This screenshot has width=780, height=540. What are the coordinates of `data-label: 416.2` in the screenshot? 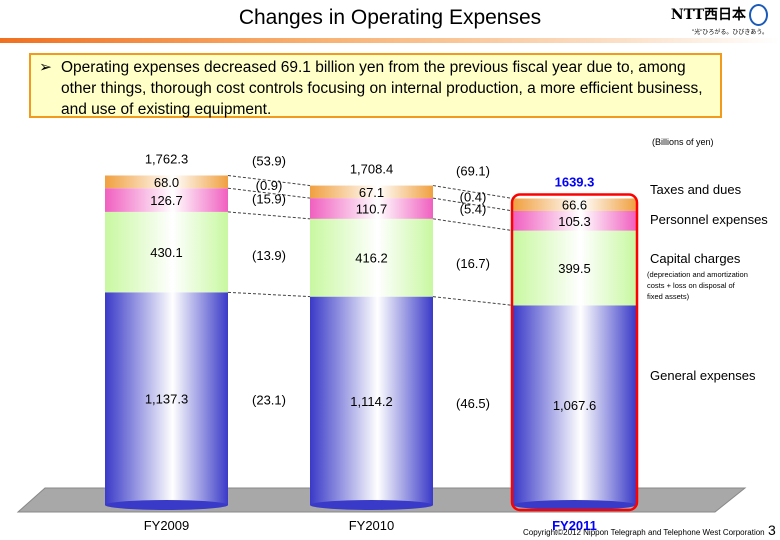 It's located at (371, 258).